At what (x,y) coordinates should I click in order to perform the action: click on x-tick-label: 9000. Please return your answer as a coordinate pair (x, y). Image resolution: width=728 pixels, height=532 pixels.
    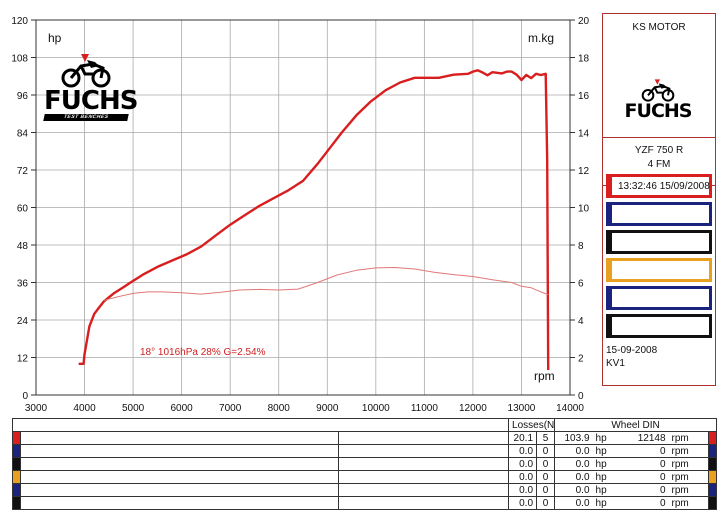
    Looking at the image, I should click on (327, 408).